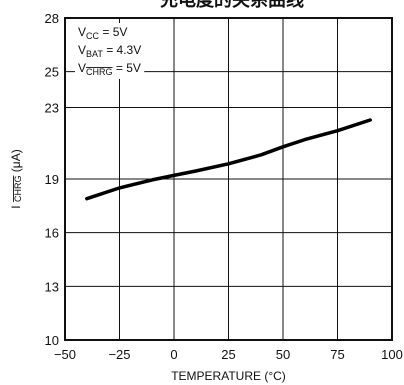 The width and height of the screenshot is (404, 385). Describe the element at coordinates (16, 160) in the screenshot. I see `y-label-unit: (μA)` at that location.